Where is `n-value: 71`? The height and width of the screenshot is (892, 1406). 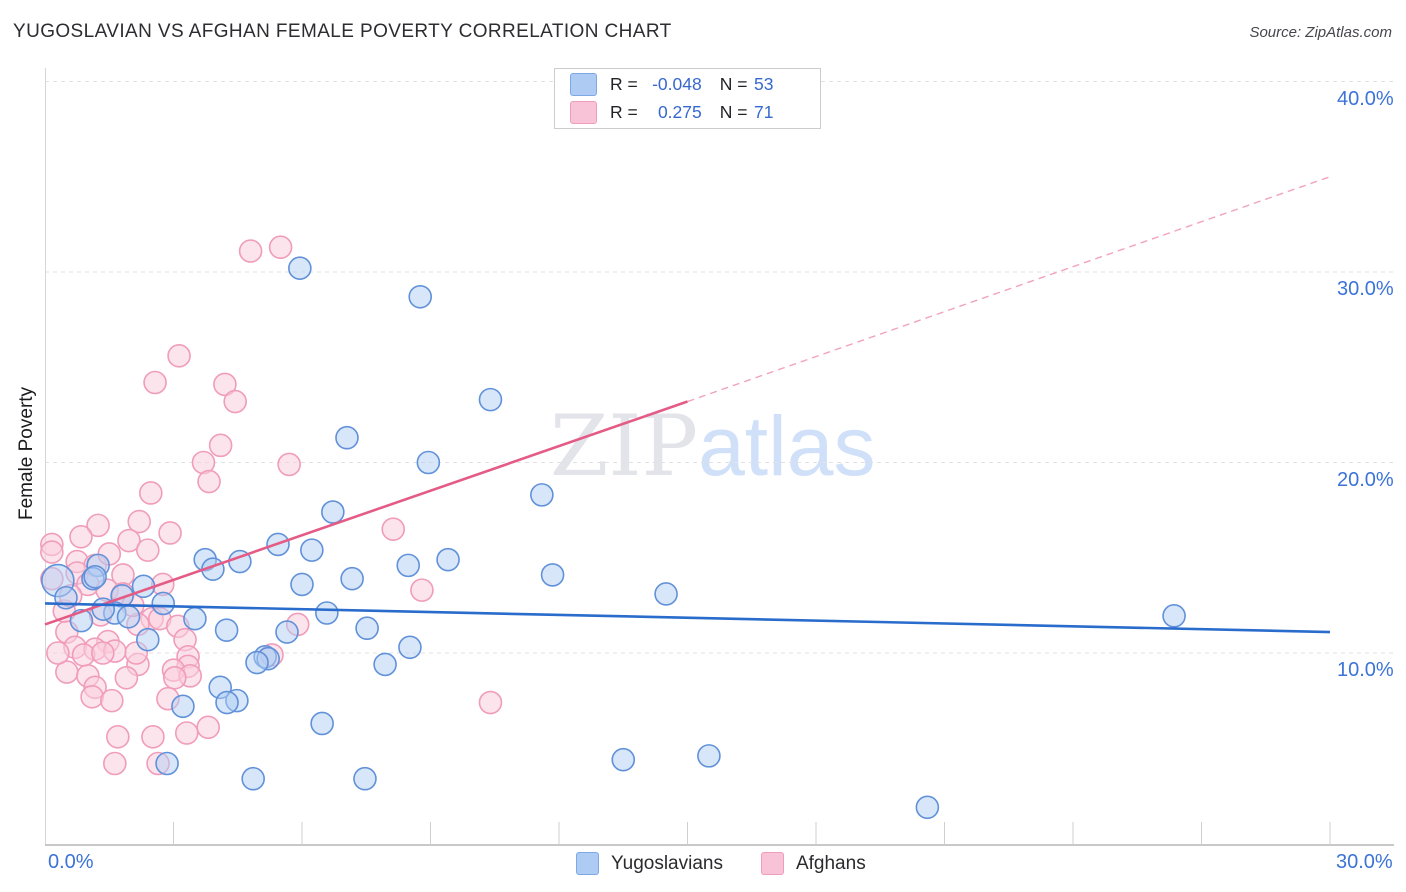
n-value: 71 is located at coordinates (764, 112).